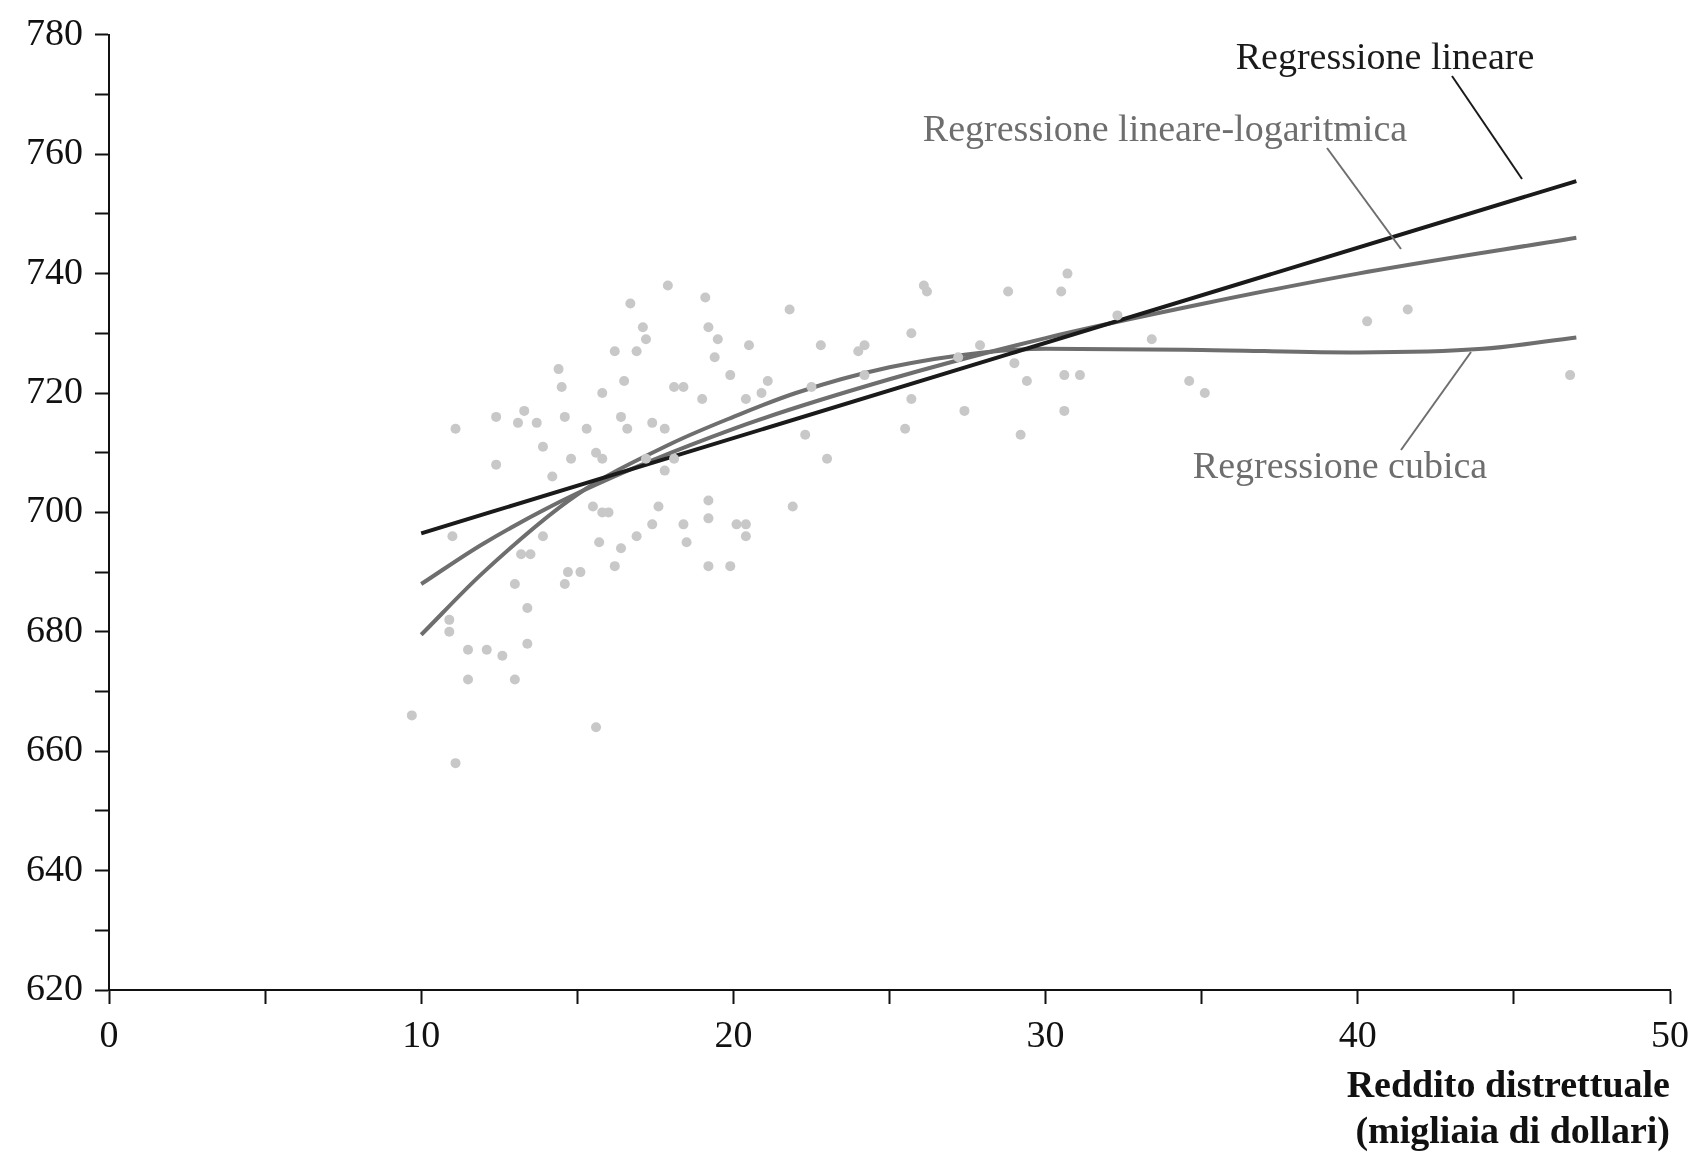  I want to click on y-tick-label: 700, so click(54, 509).